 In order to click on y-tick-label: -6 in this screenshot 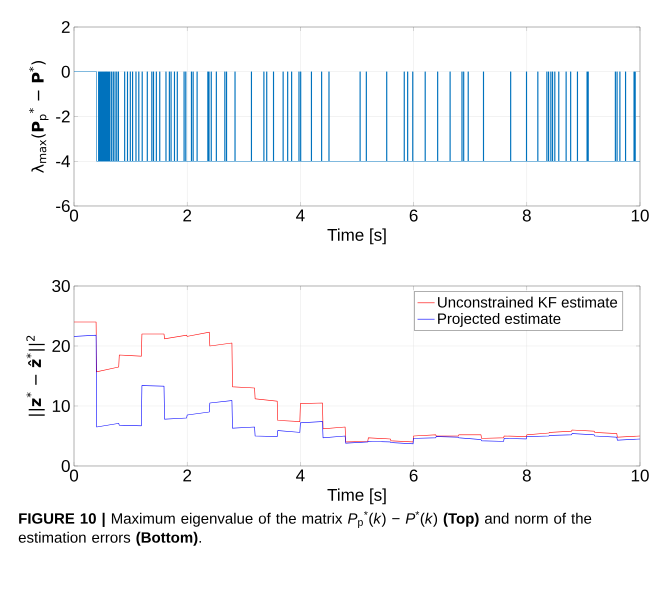, I will do `click(63, 206)`.